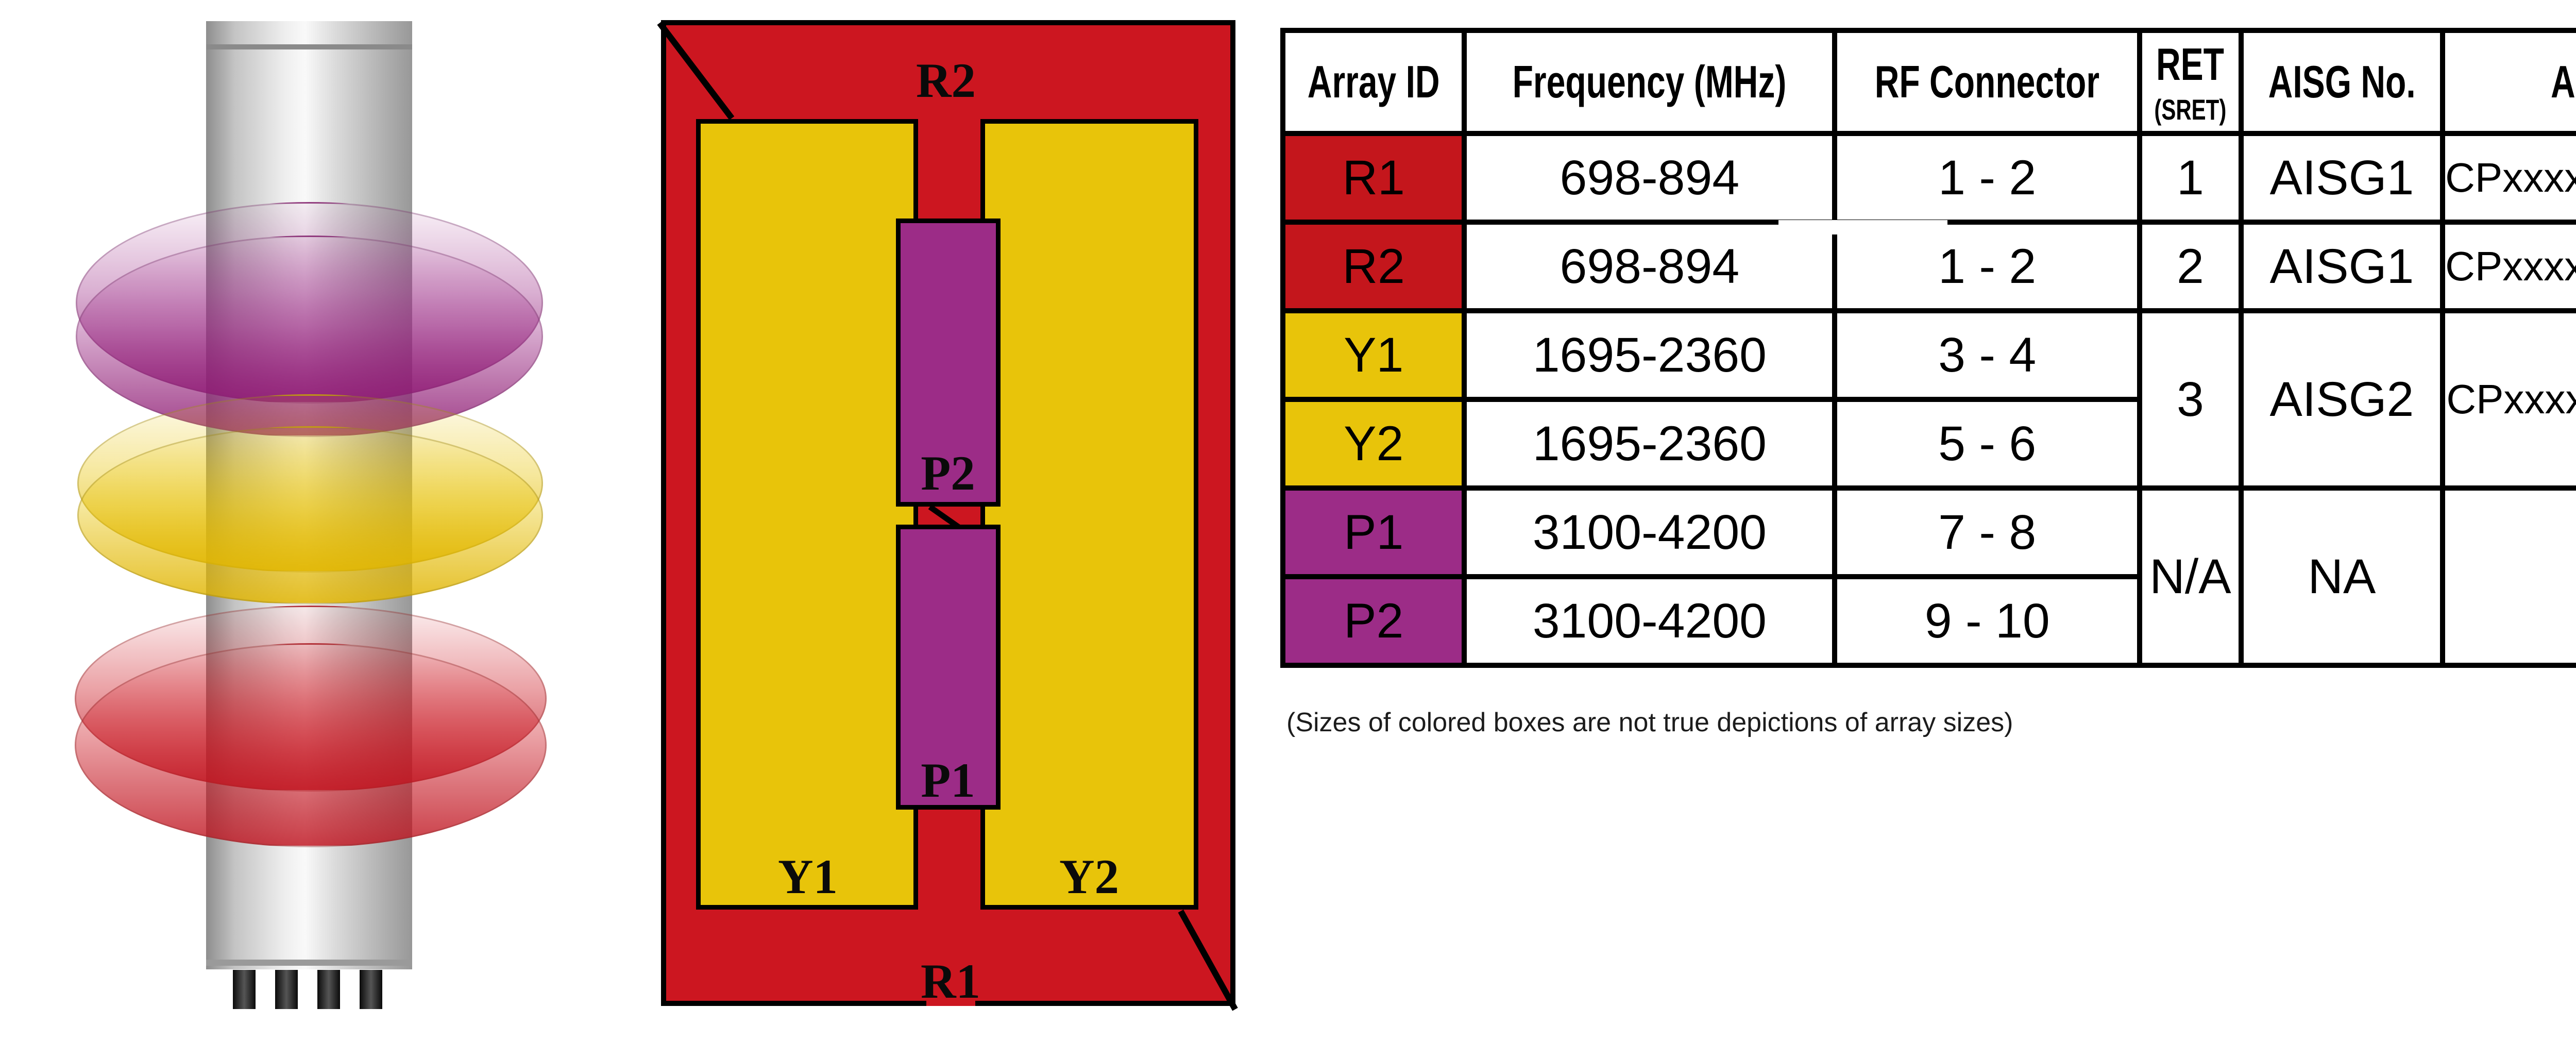  I want to click on col-header-aisg-ret-uid: AISG RET UID, so click(2508, 82).